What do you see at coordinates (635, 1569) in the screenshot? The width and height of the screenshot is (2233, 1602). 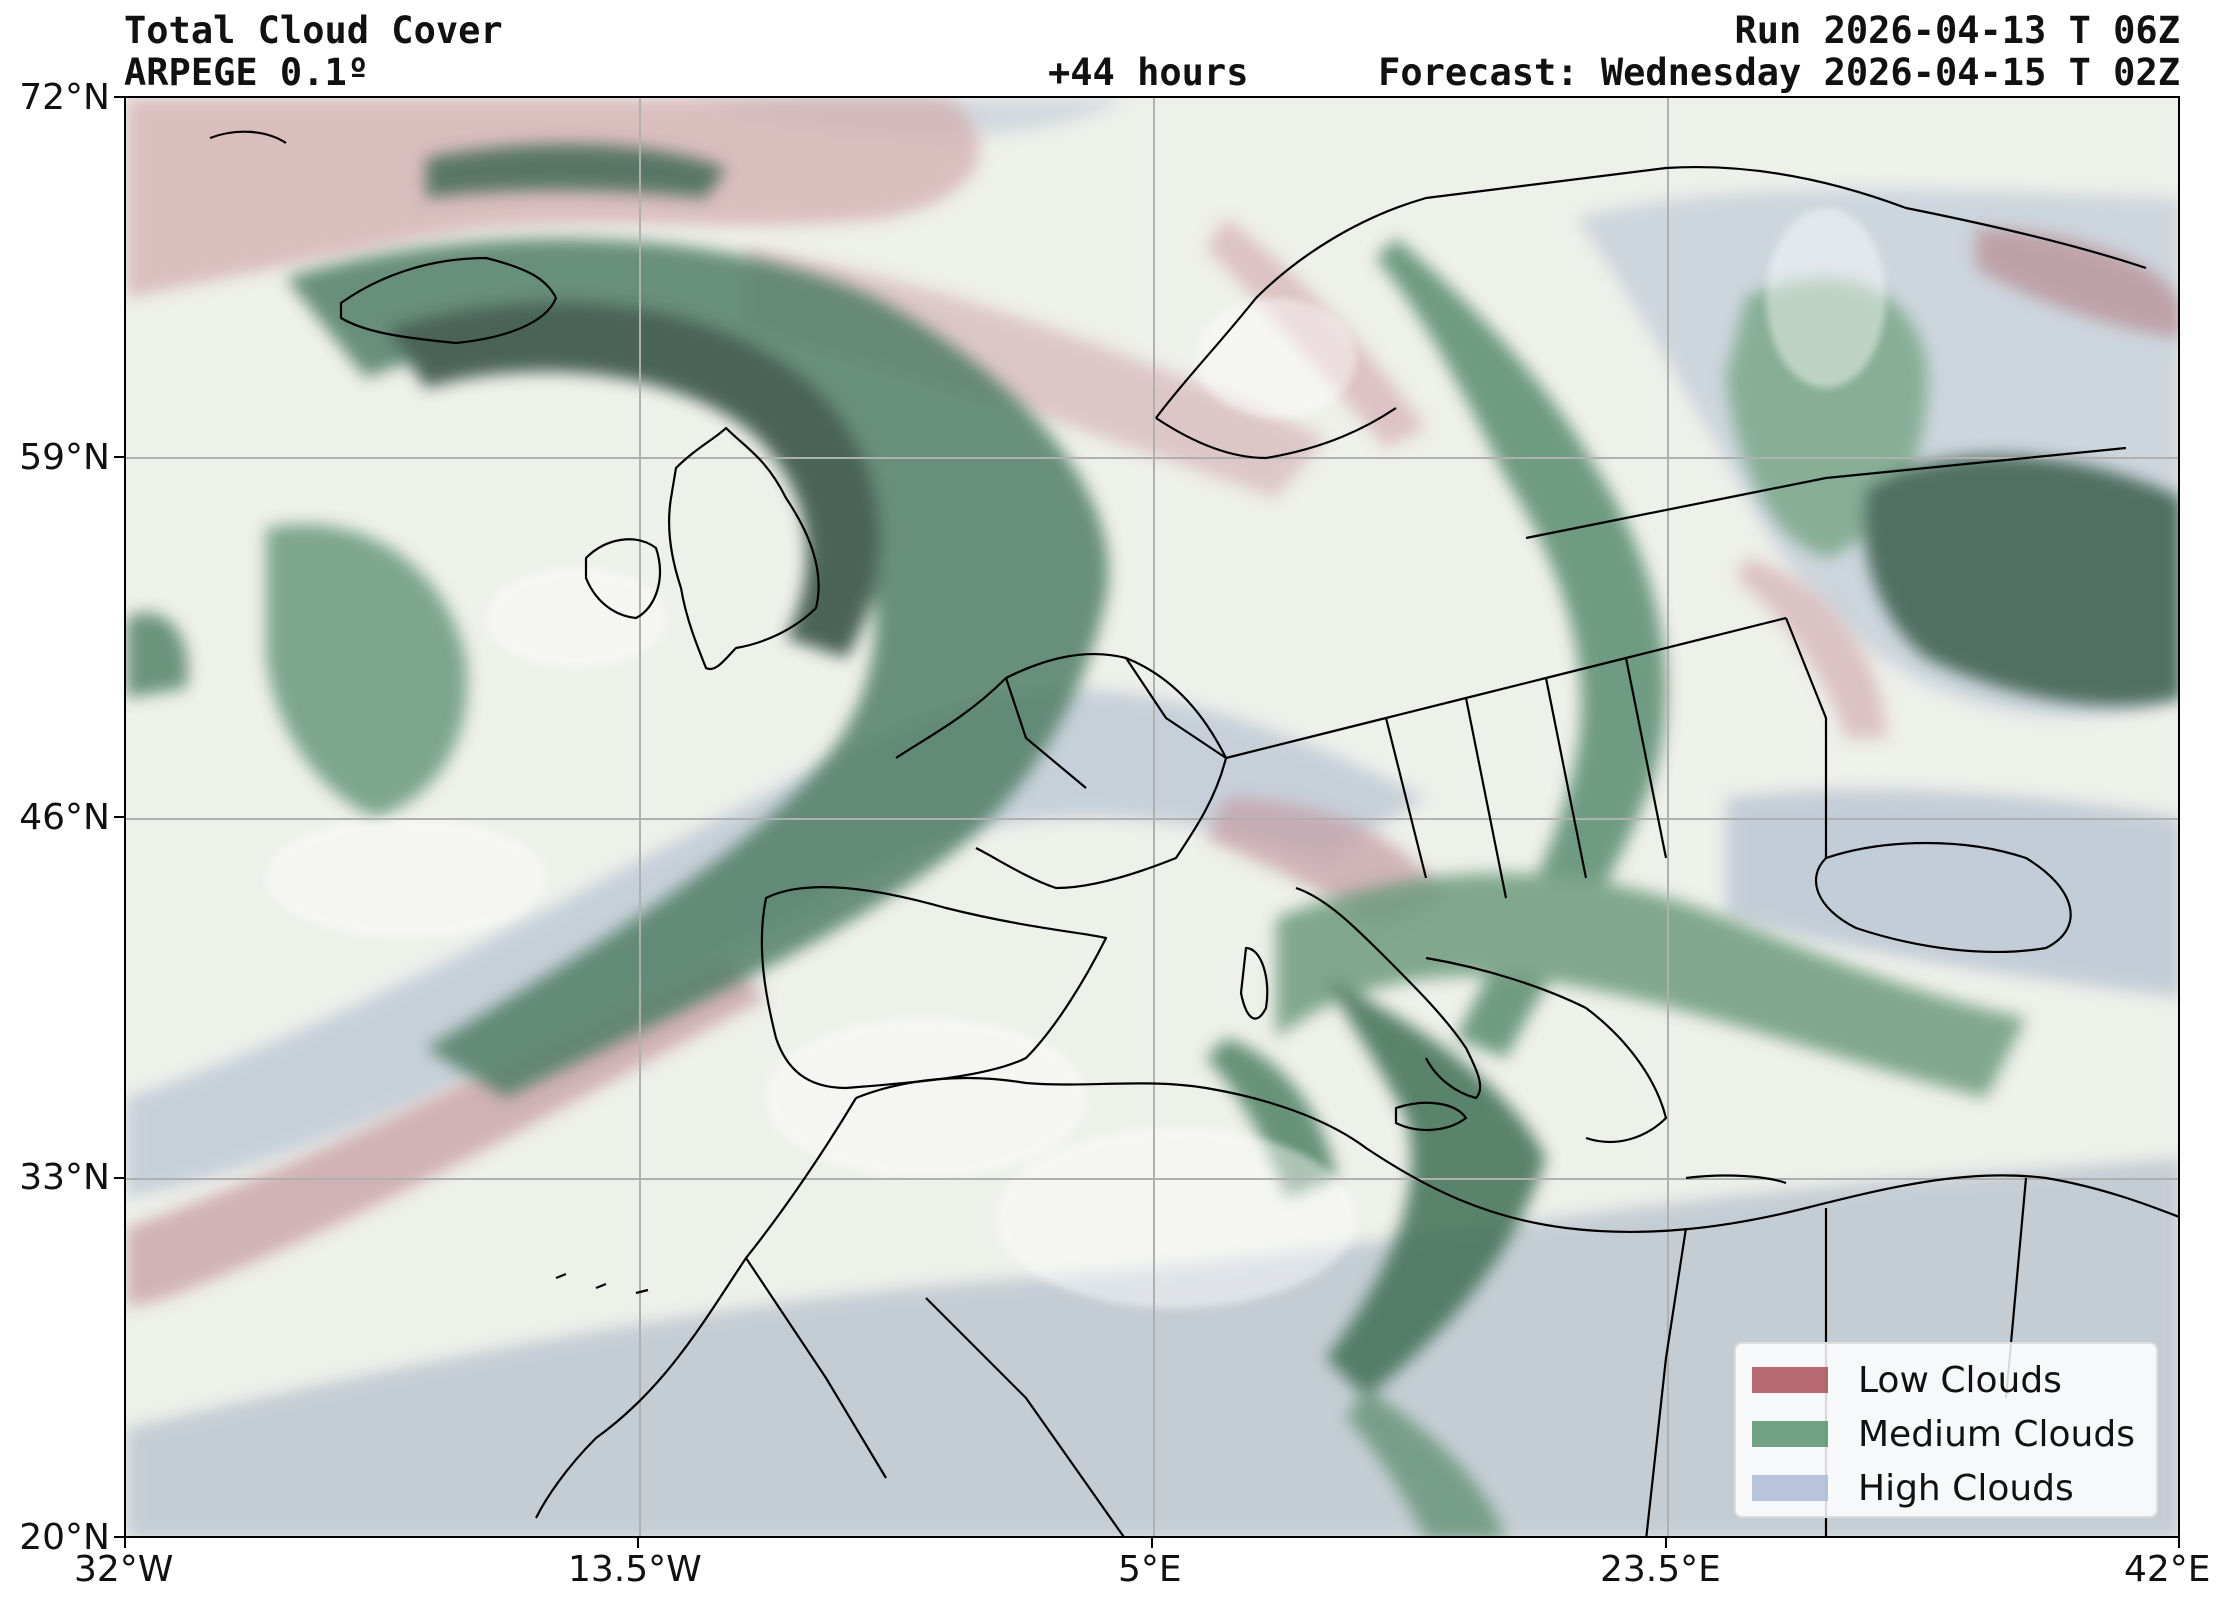 I see `lon-label-13-5w: 13.5°W` at bounding box center [635, 1569].